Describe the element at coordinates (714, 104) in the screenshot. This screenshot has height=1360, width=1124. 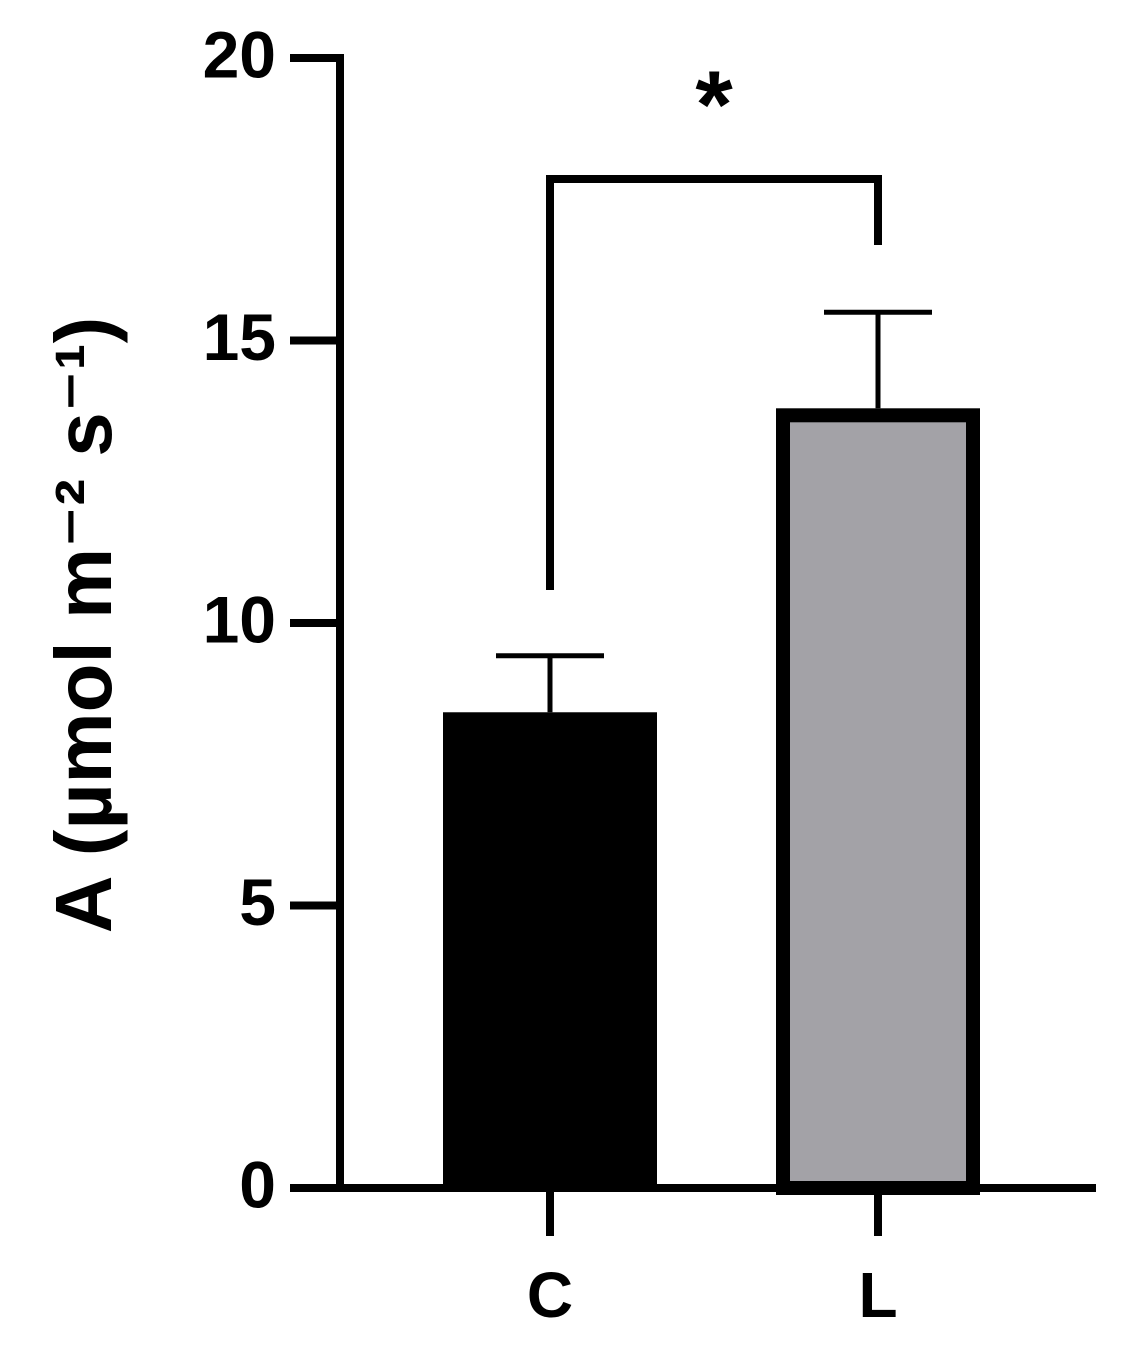
I see `significance-label: *` at that location.